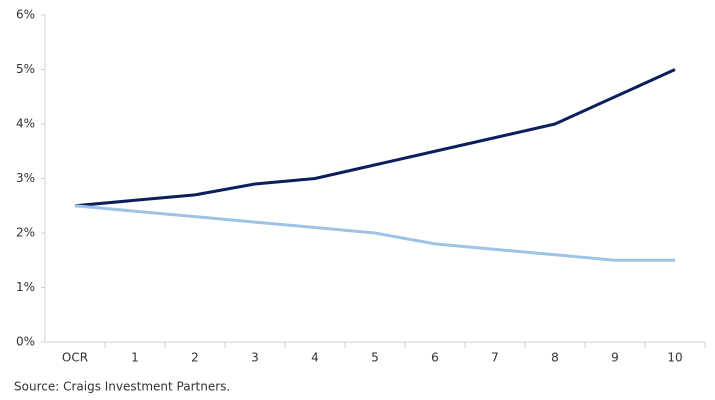  Describe the element at coordinates (435, 358) in the screenshot. I see `x-tick-label: 6` at that location.